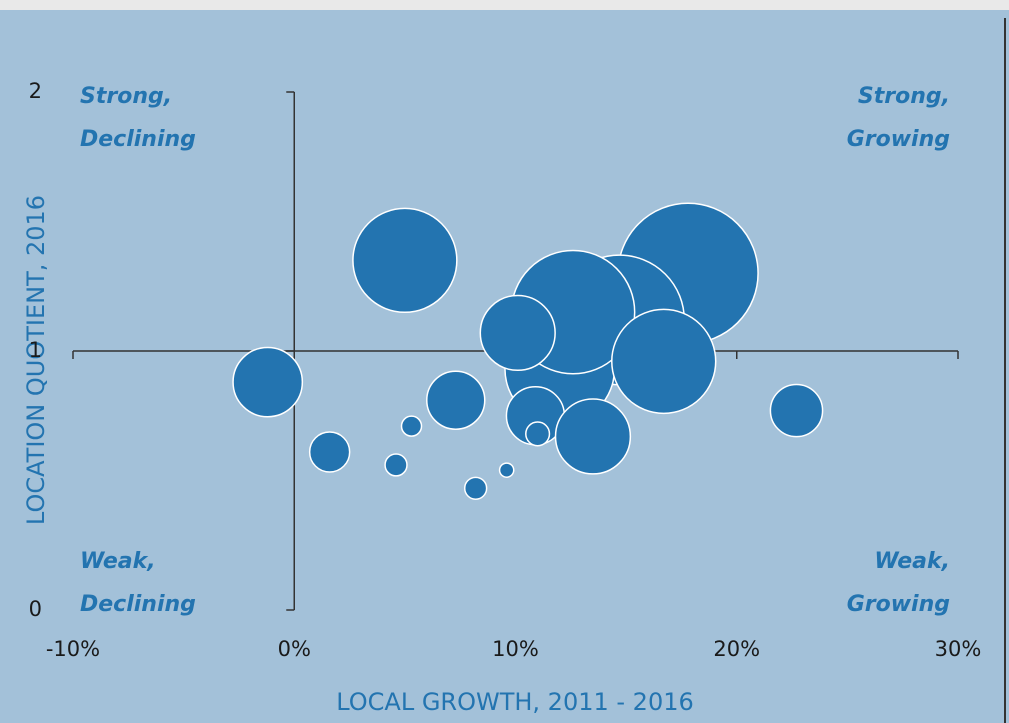 The height and width of the screenshot is (723, 1009). Describe the element at coordinates (515, 702) in the screenshot. I see `x-axis-title: LOCAL GROWTH, 2011 - 2016` at that location.